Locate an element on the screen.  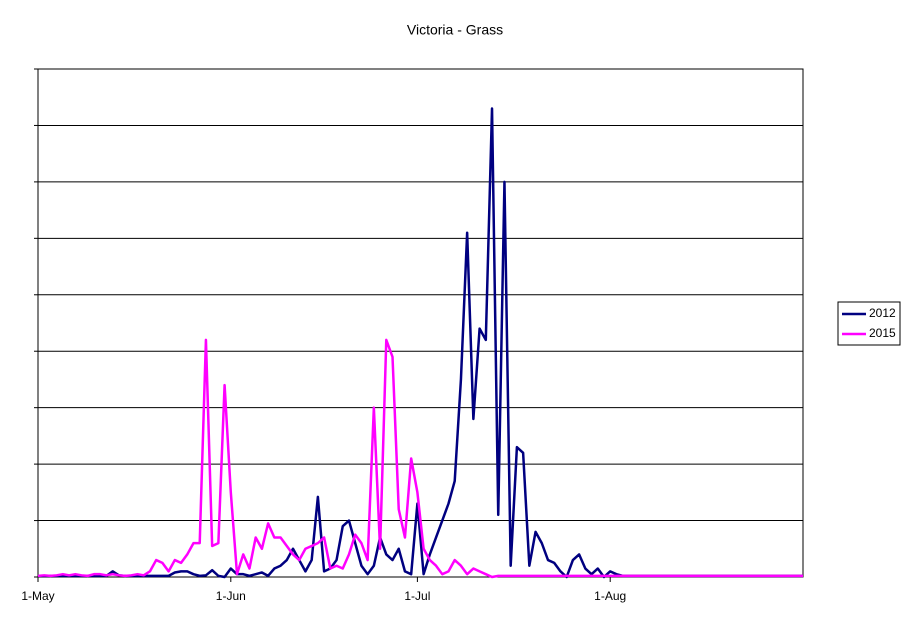
x-tick-label: 1-Jun is located at coordinates (231, 596).